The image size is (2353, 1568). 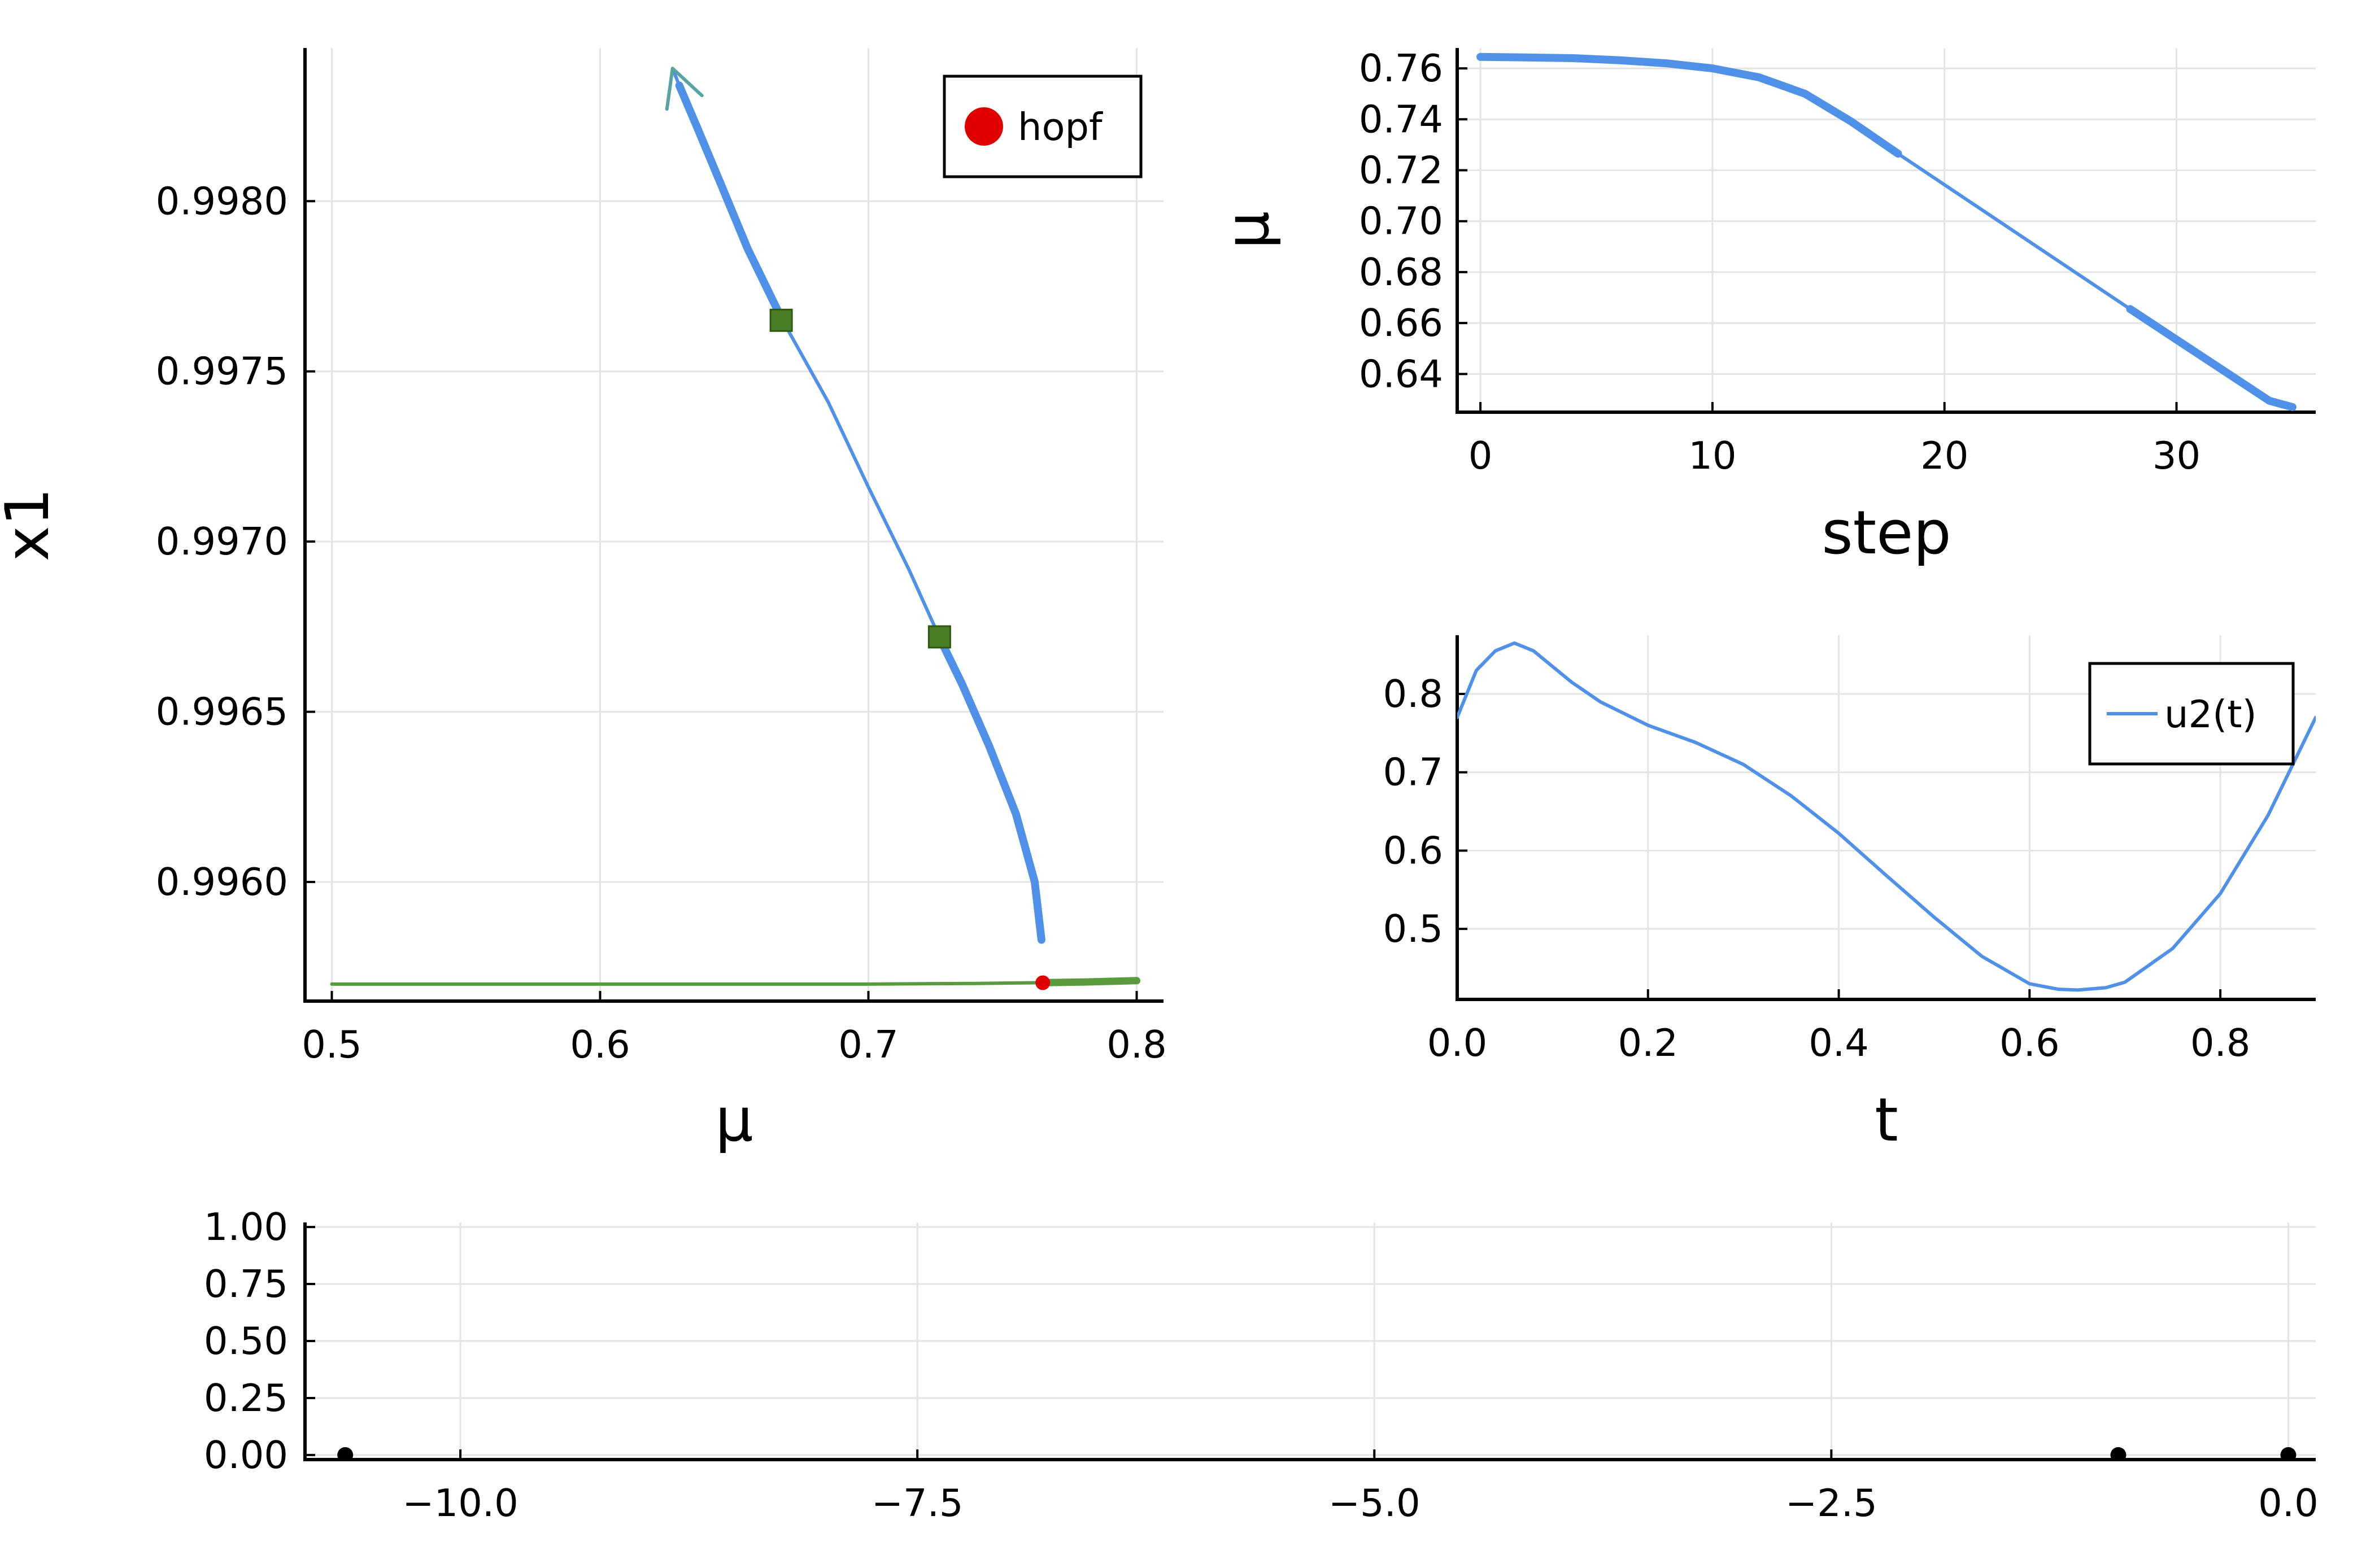 What do you see at coordinates (222, 201) in the screenshot?
I see `y-tick-label: 0.9980` at bounding box center [222, 201].